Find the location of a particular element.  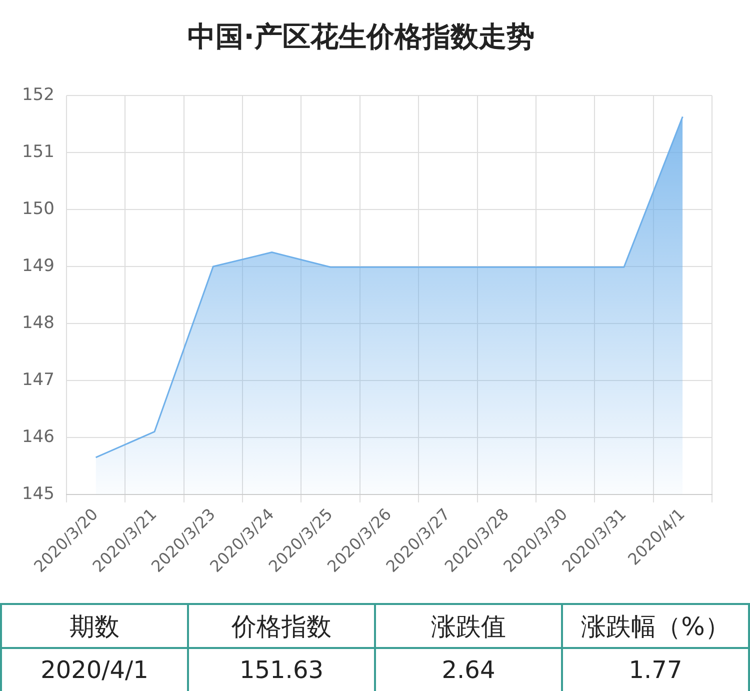

text: 2020/4/1 is located at coordinates (94, 669).